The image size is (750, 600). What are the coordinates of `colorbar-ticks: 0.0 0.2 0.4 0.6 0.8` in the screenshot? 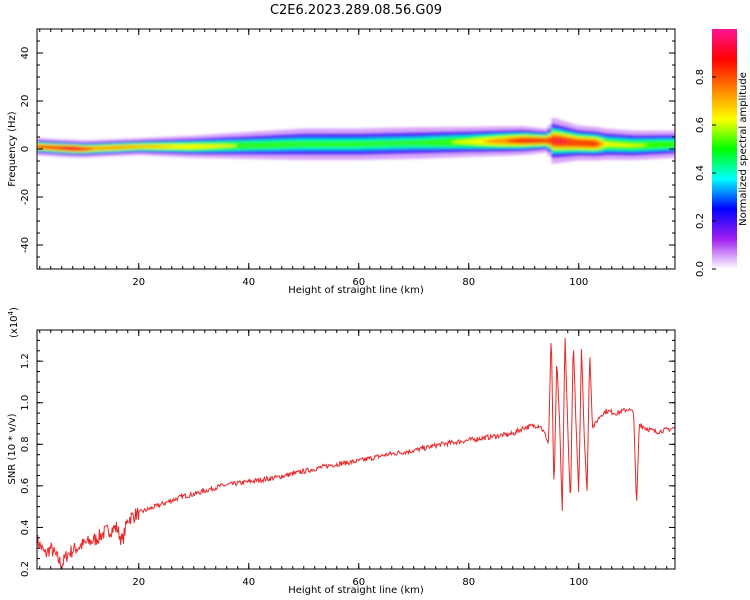 It's located at (705, 173).